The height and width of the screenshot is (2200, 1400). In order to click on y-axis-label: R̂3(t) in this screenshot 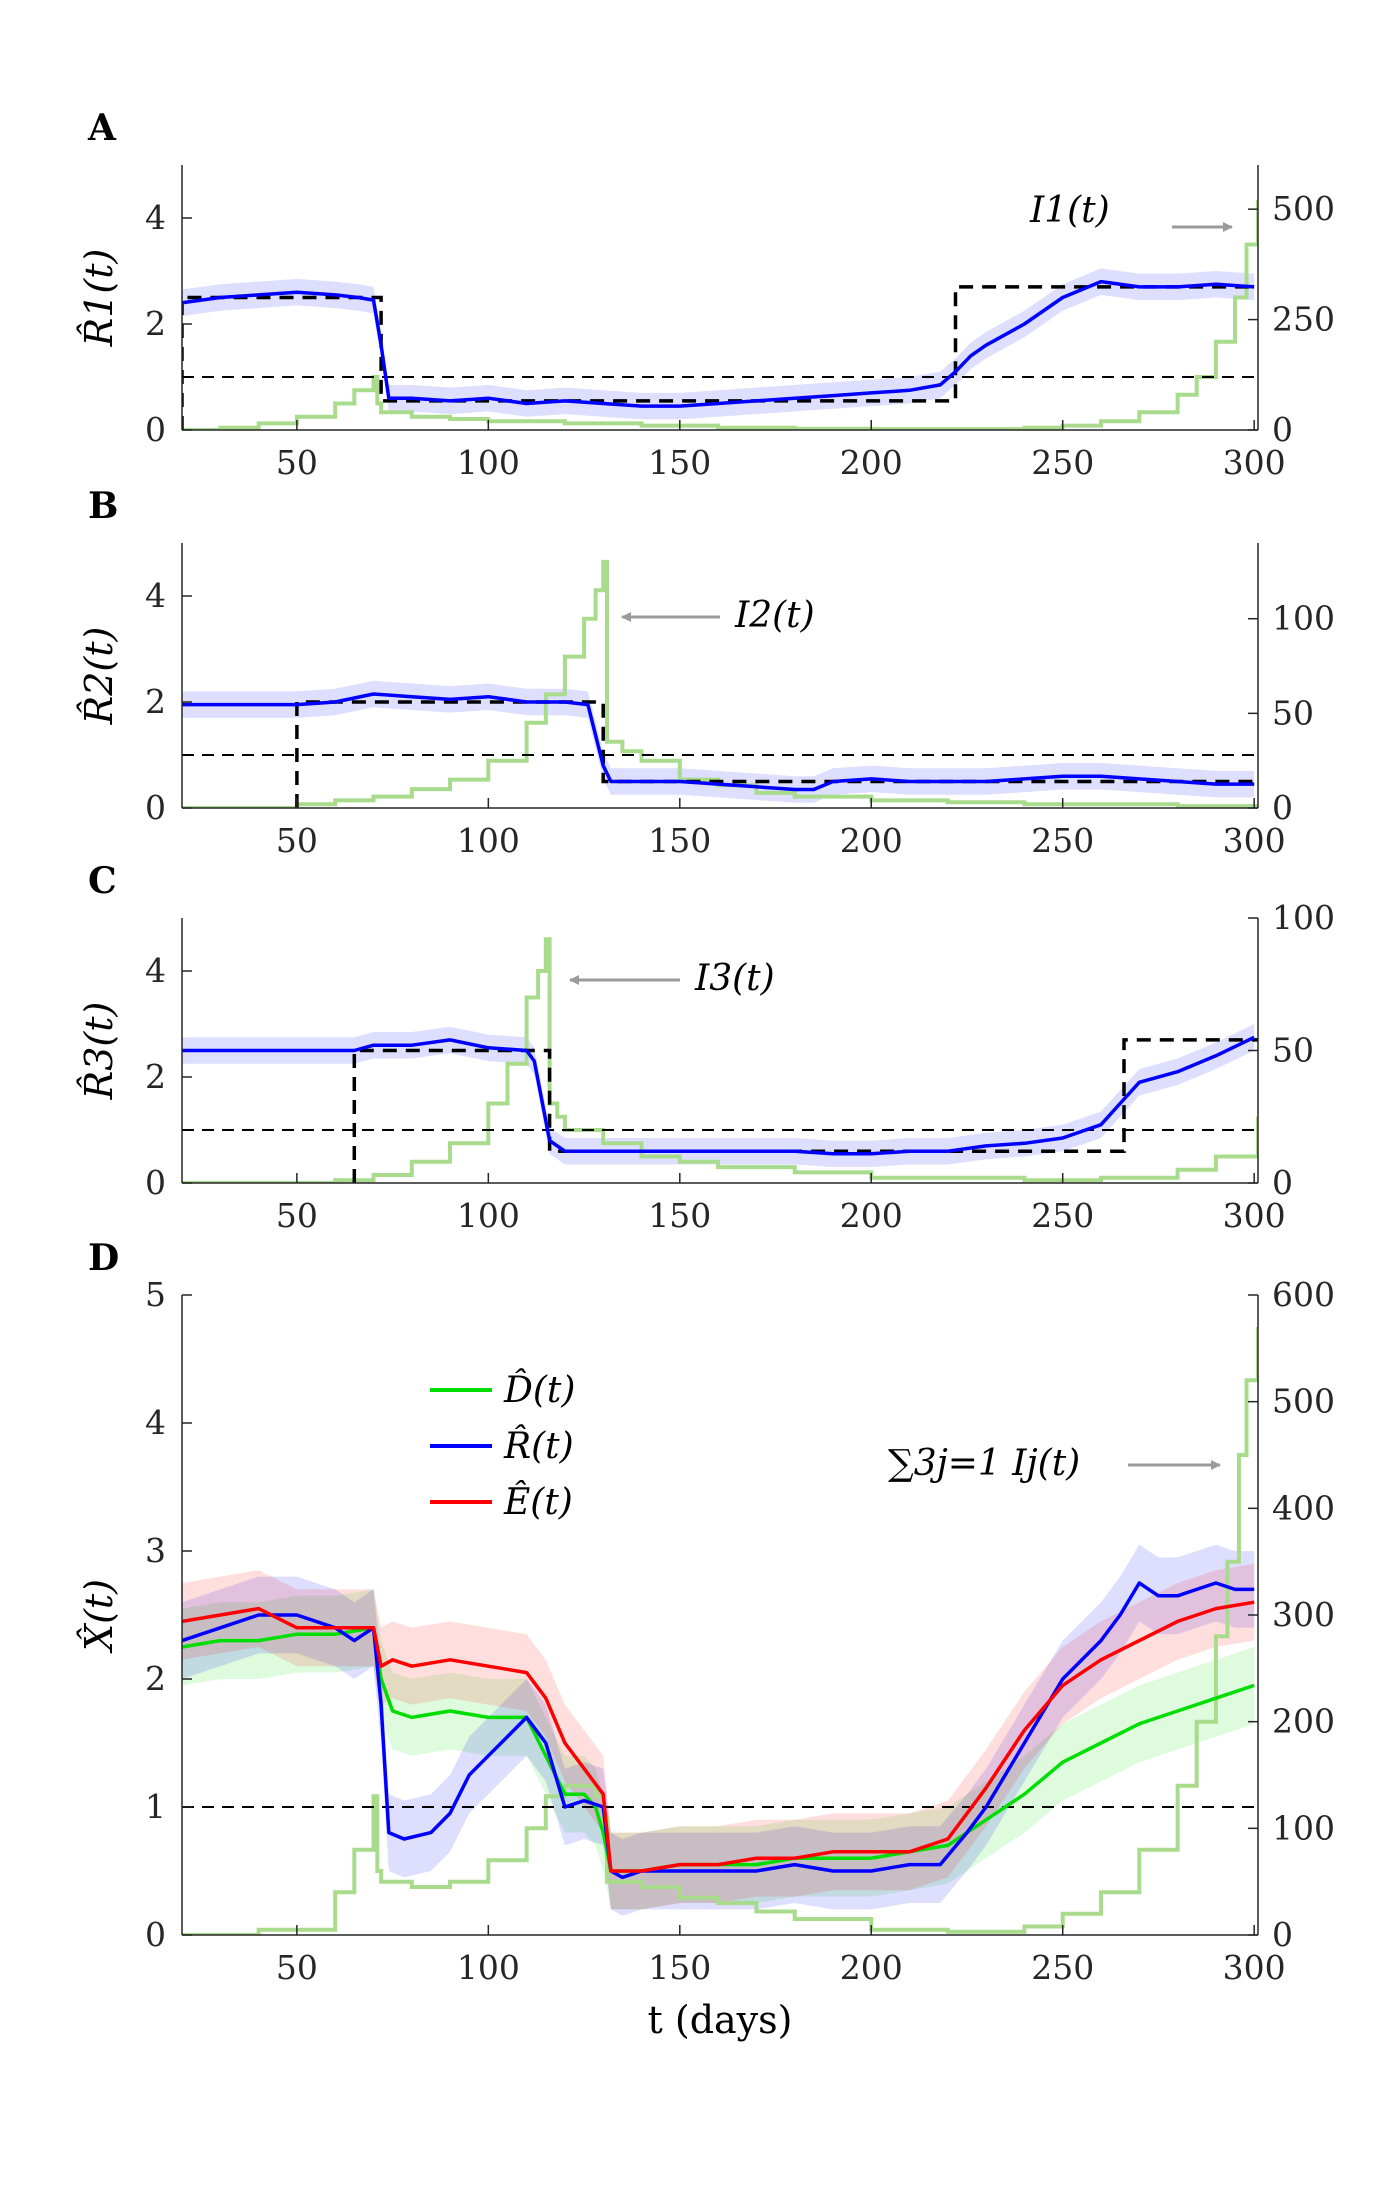, I will do `click(99, 1051)`.